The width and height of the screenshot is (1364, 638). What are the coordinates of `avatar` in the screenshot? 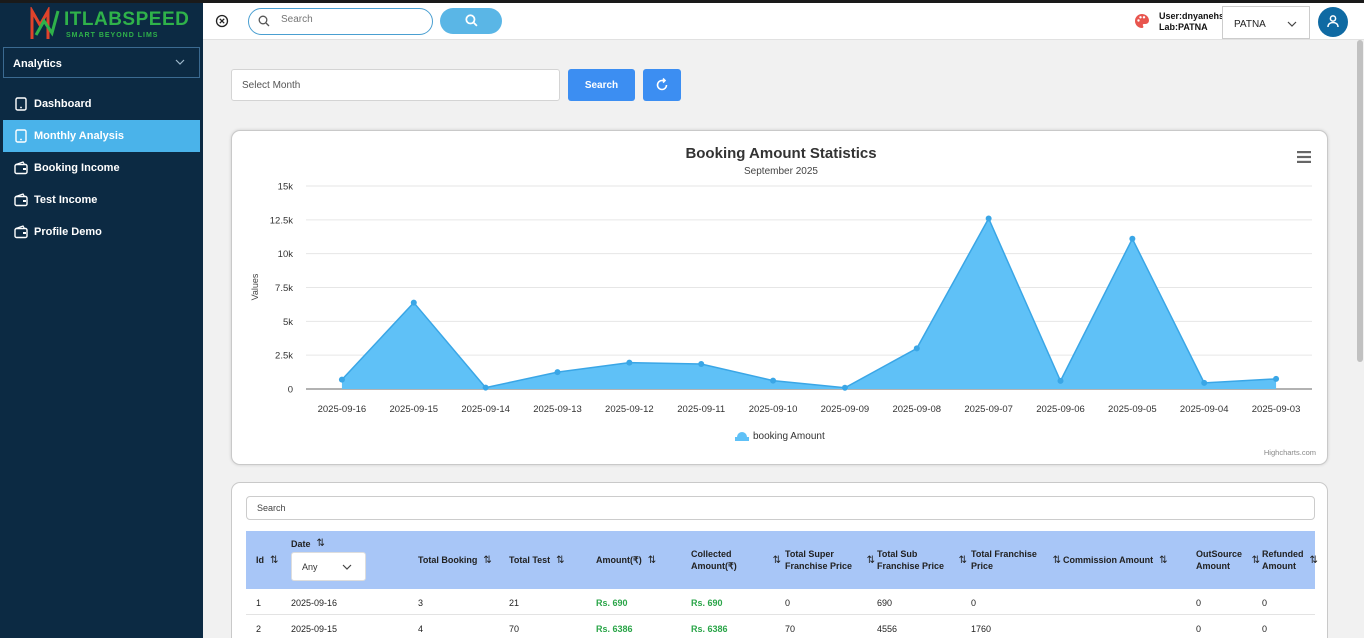 It's located at (1333, 22).